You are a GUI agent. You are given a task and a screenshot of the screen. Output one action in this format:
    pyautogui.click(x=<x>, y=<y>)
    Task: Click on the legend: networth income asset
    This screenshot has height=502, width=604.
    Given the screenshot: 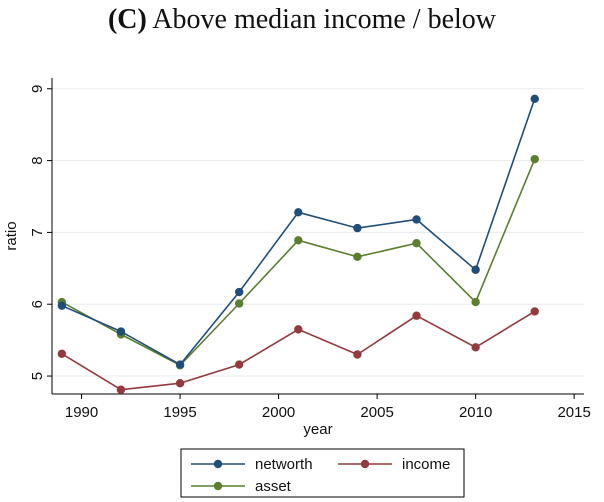 What is the action you would take?
    pyautogui.click(x=322, y=473)
    